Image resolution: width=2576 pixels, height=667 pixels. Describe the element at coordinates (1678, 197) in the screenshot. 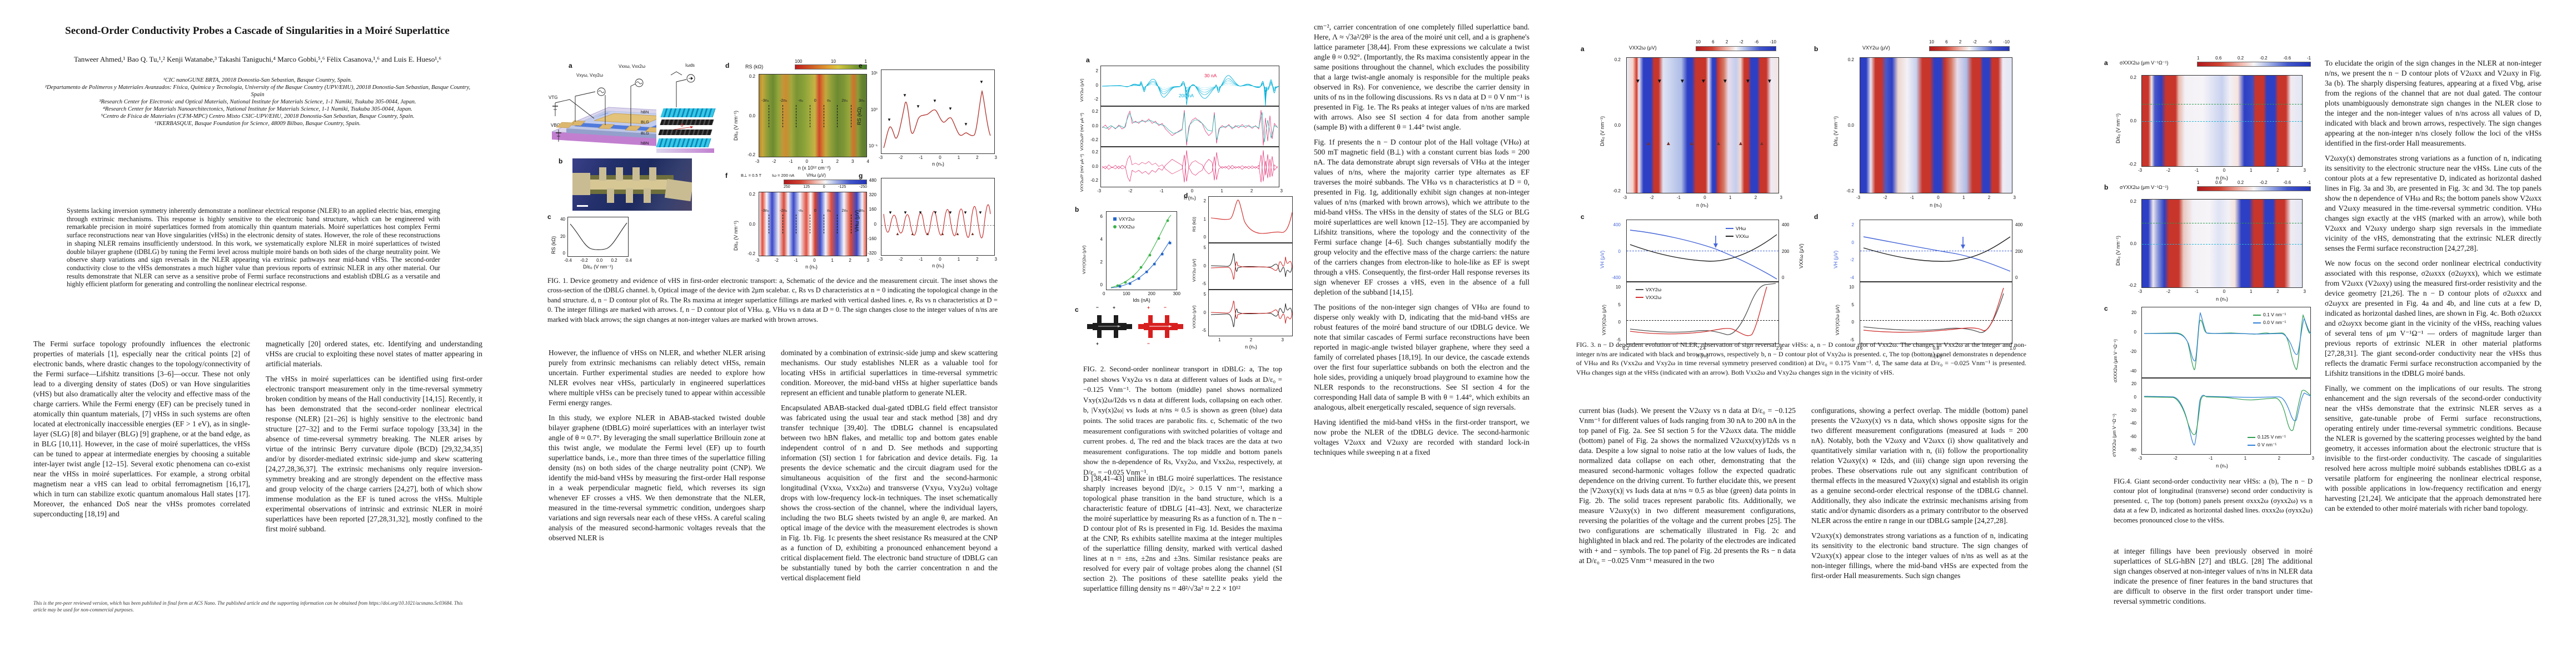

I see `tick-label: -1` at that location.